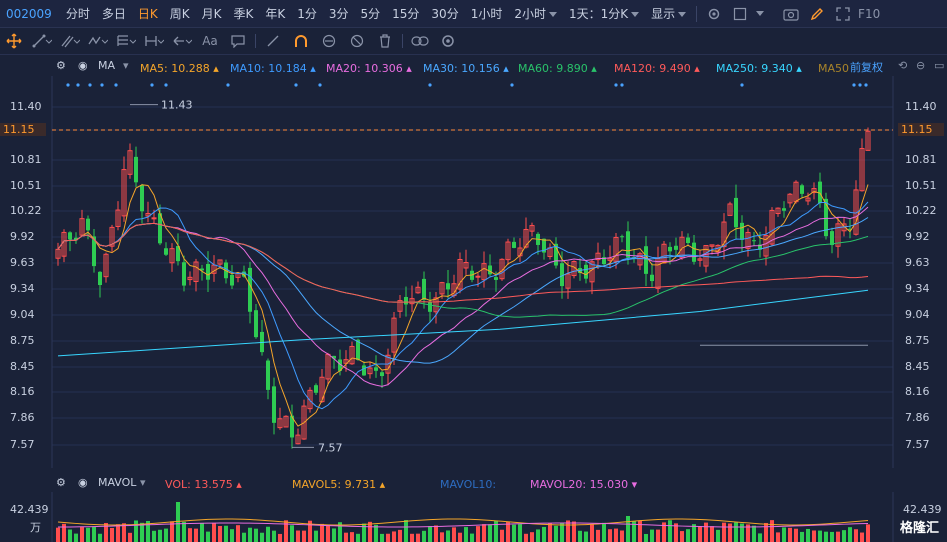 The height and width of the screenshot is (542, 947). I want to click on price-tick-label: 11.15, so click(23, 129).